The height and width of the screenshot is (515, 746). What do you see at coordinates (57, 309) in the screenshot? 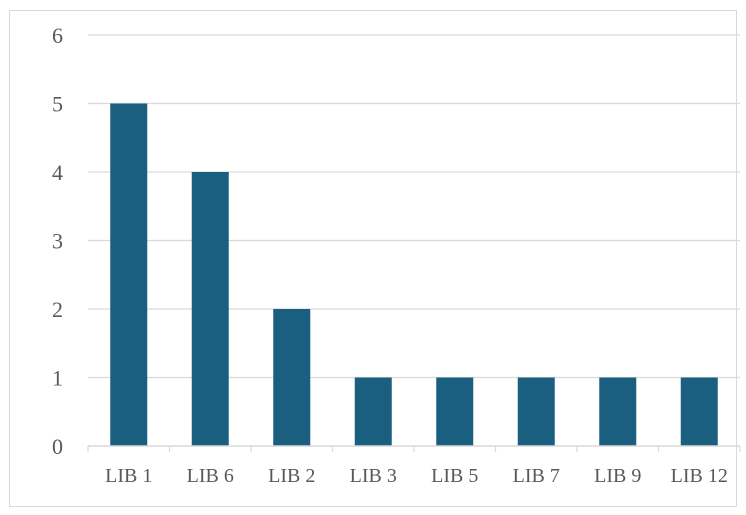
I see `y-tick-label-2: 2` at bounding box center [57, 309].